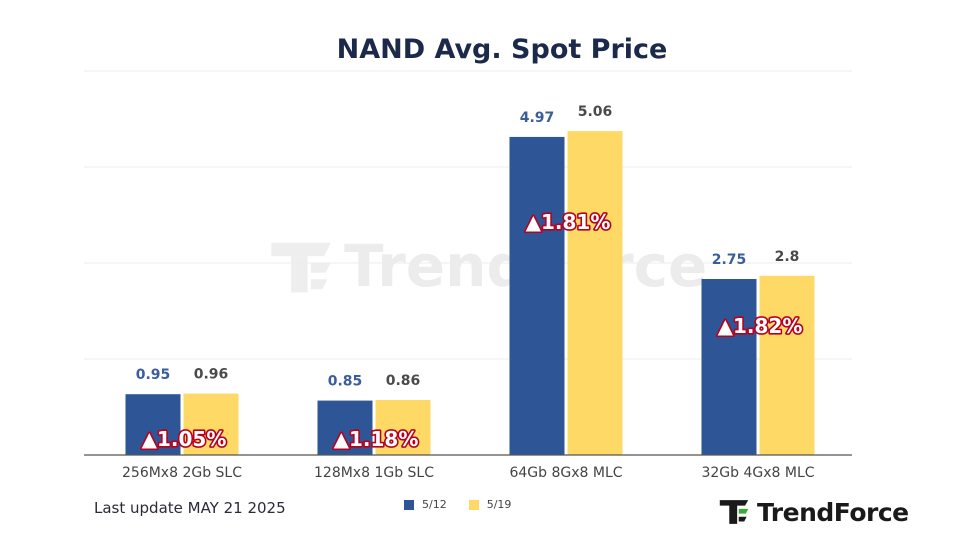 This screenshot has height=540, width=960. I want to click on trendforce-logo: TrendForce, so click(813, 512).